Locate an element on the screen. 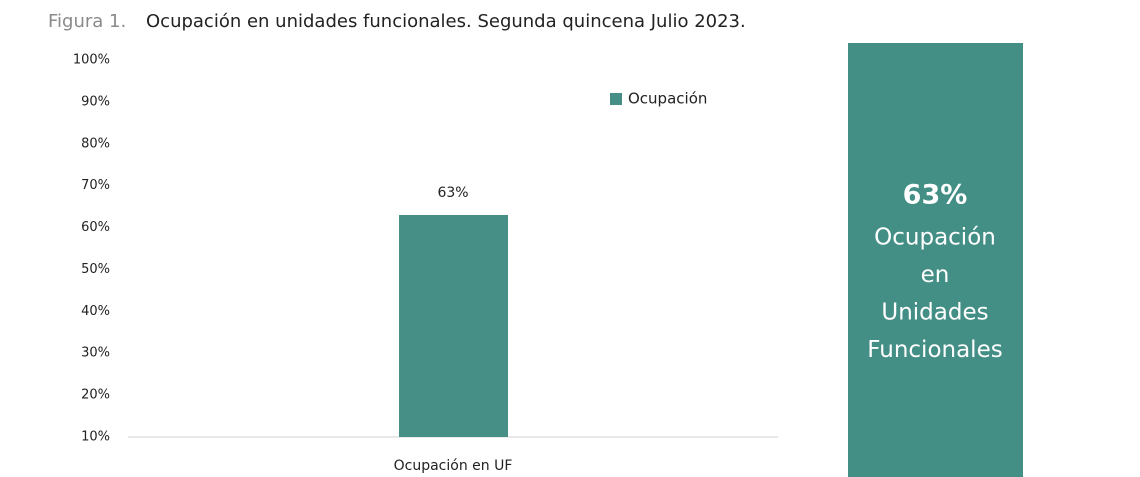  y-tick-label: 70% is located at coordinates (95, 185).